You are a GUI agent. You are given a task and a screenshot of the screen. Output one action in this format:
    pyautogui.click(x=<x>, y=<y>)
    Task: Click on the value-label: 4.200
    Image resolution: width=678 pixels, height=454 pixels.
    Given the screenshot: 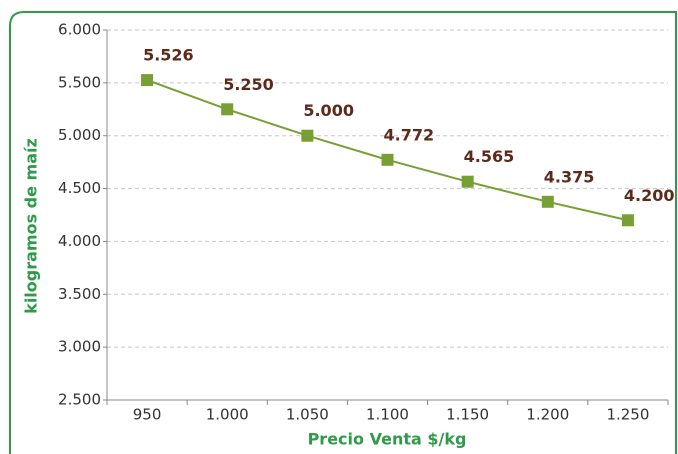 What is the action you would take?
    pyautogui.click(x=649, y=195)
    